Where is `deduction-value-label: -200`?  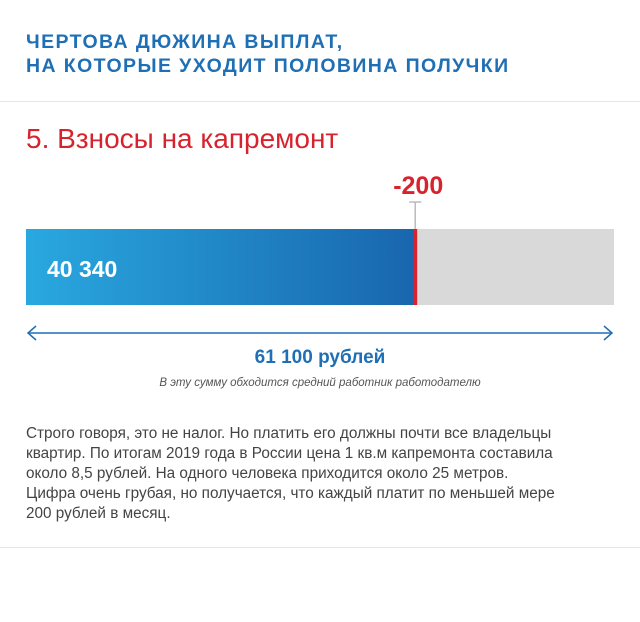
deduction-value-label: -200 is located at coordinates (418, 186).